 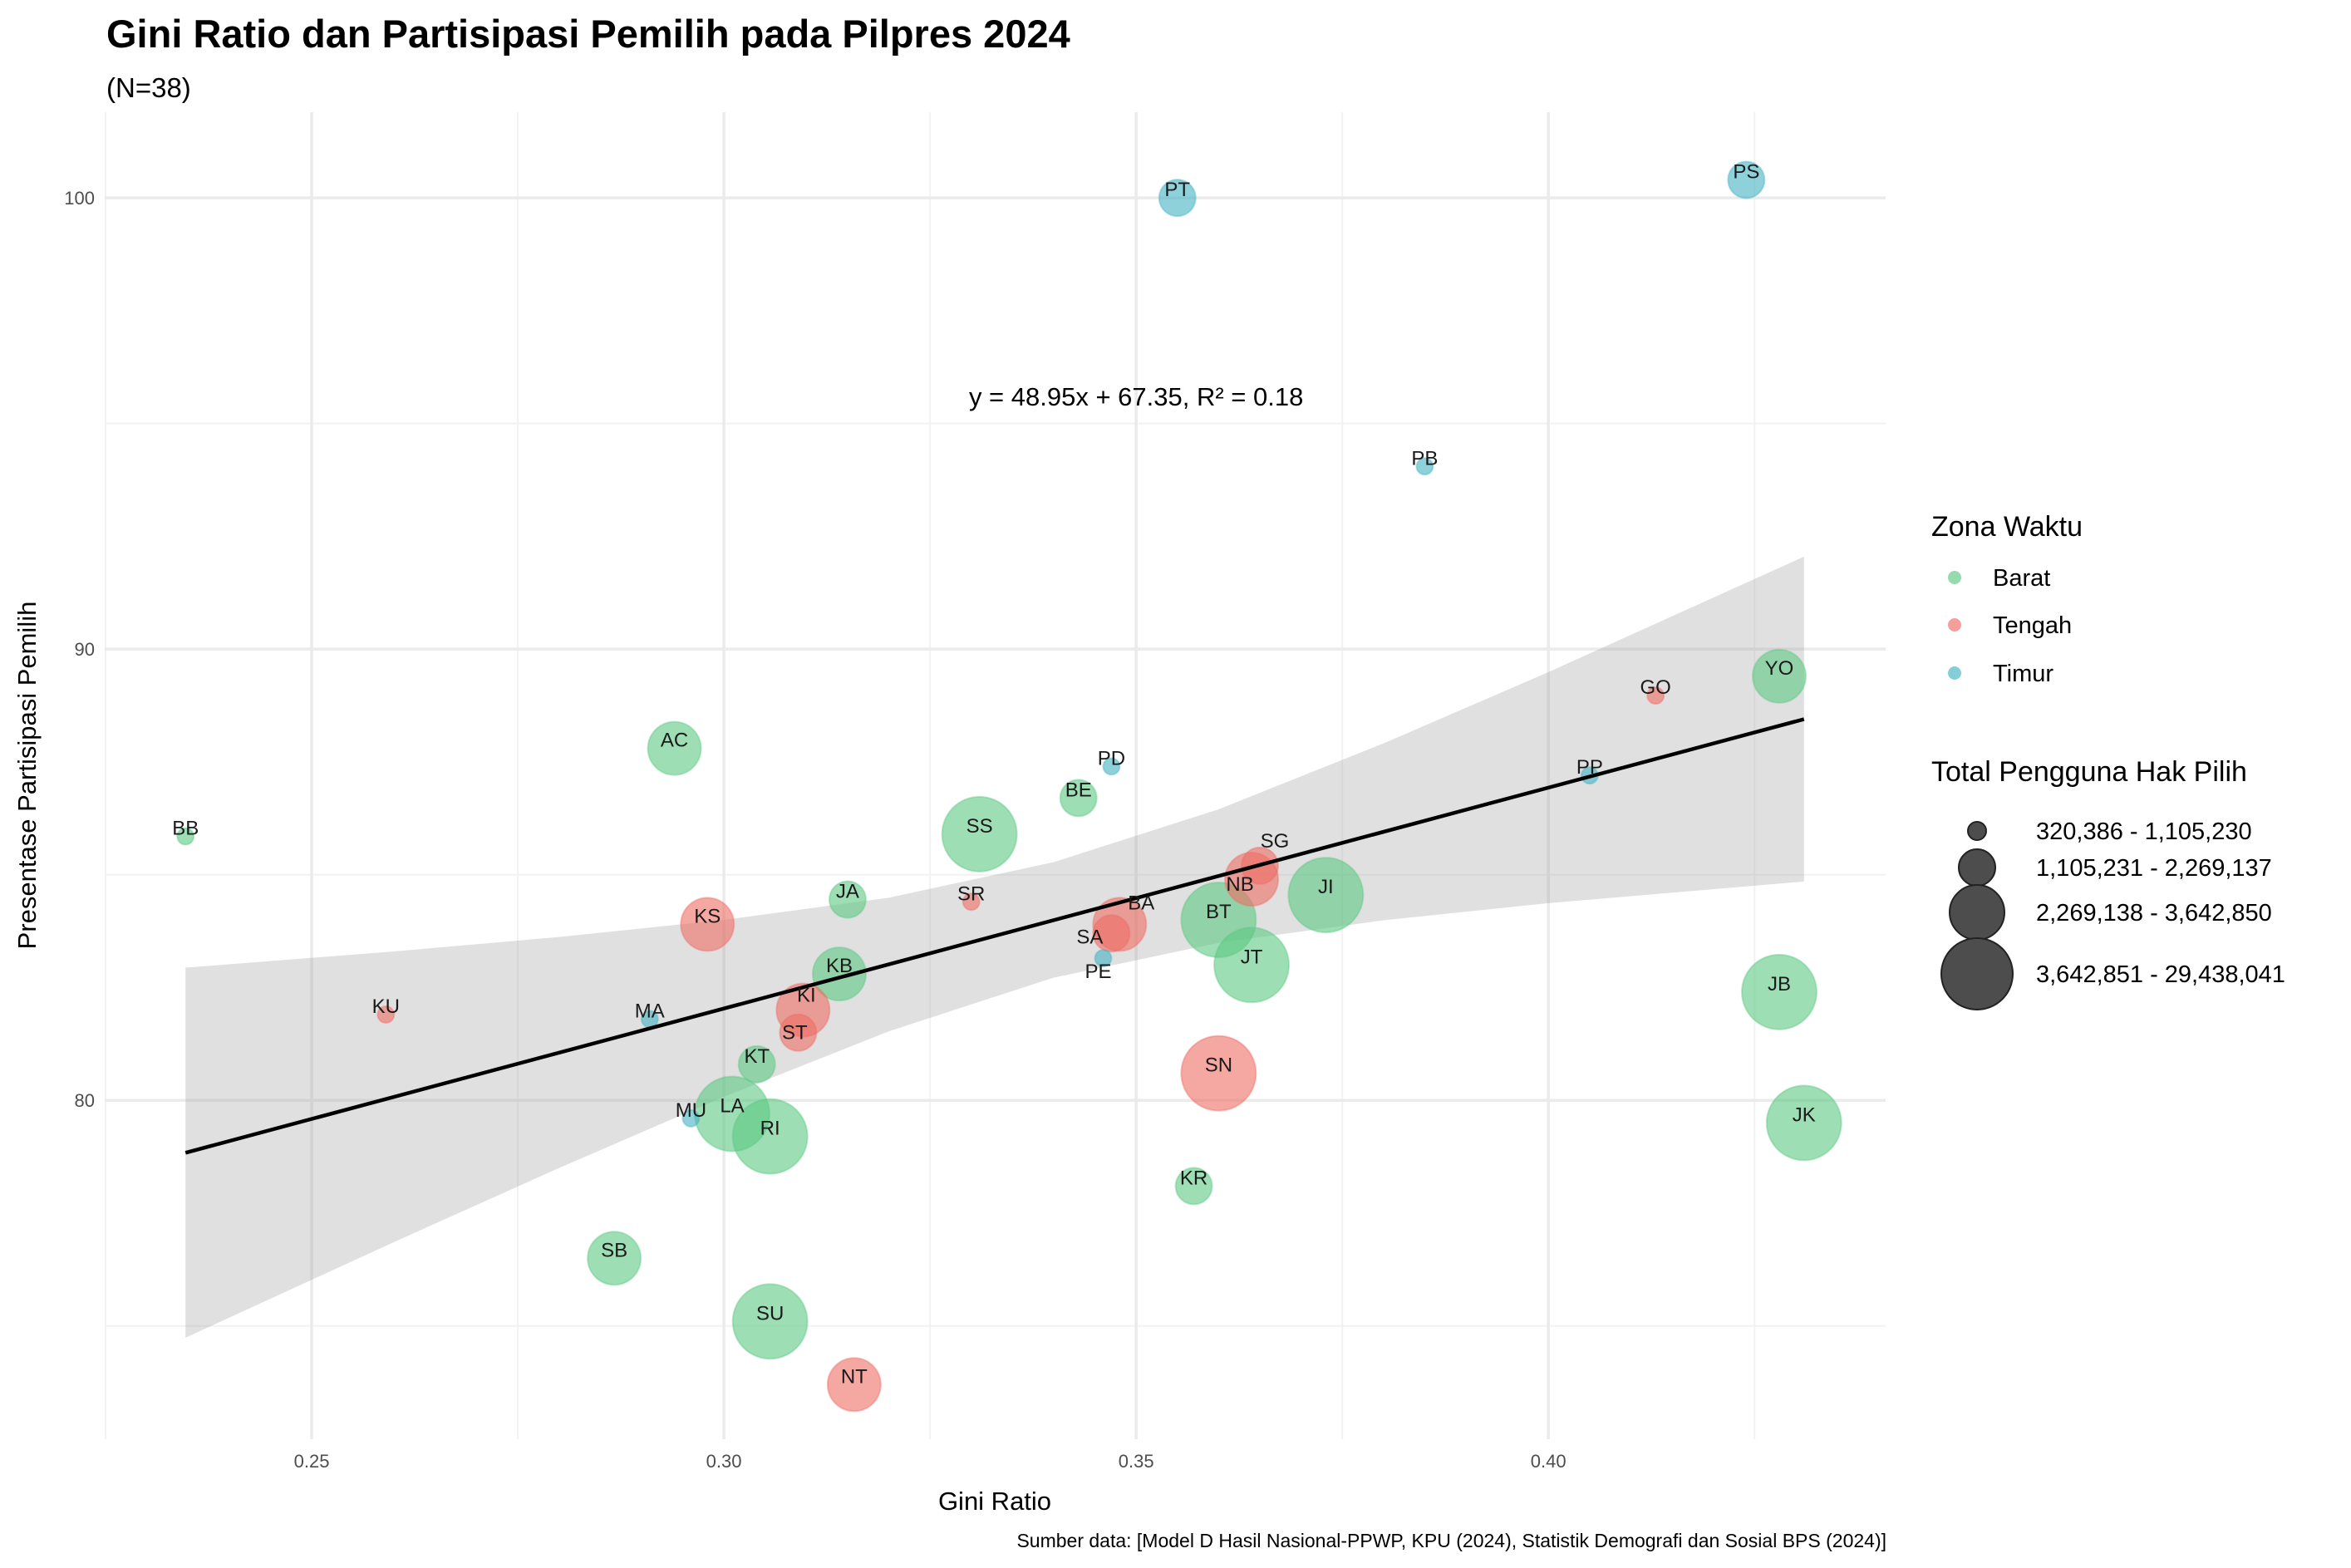 What do you see at coordinates (1955, 577) in the screenshot?
I see `legend-swatch-barat` at bounding box center [1955, 577].